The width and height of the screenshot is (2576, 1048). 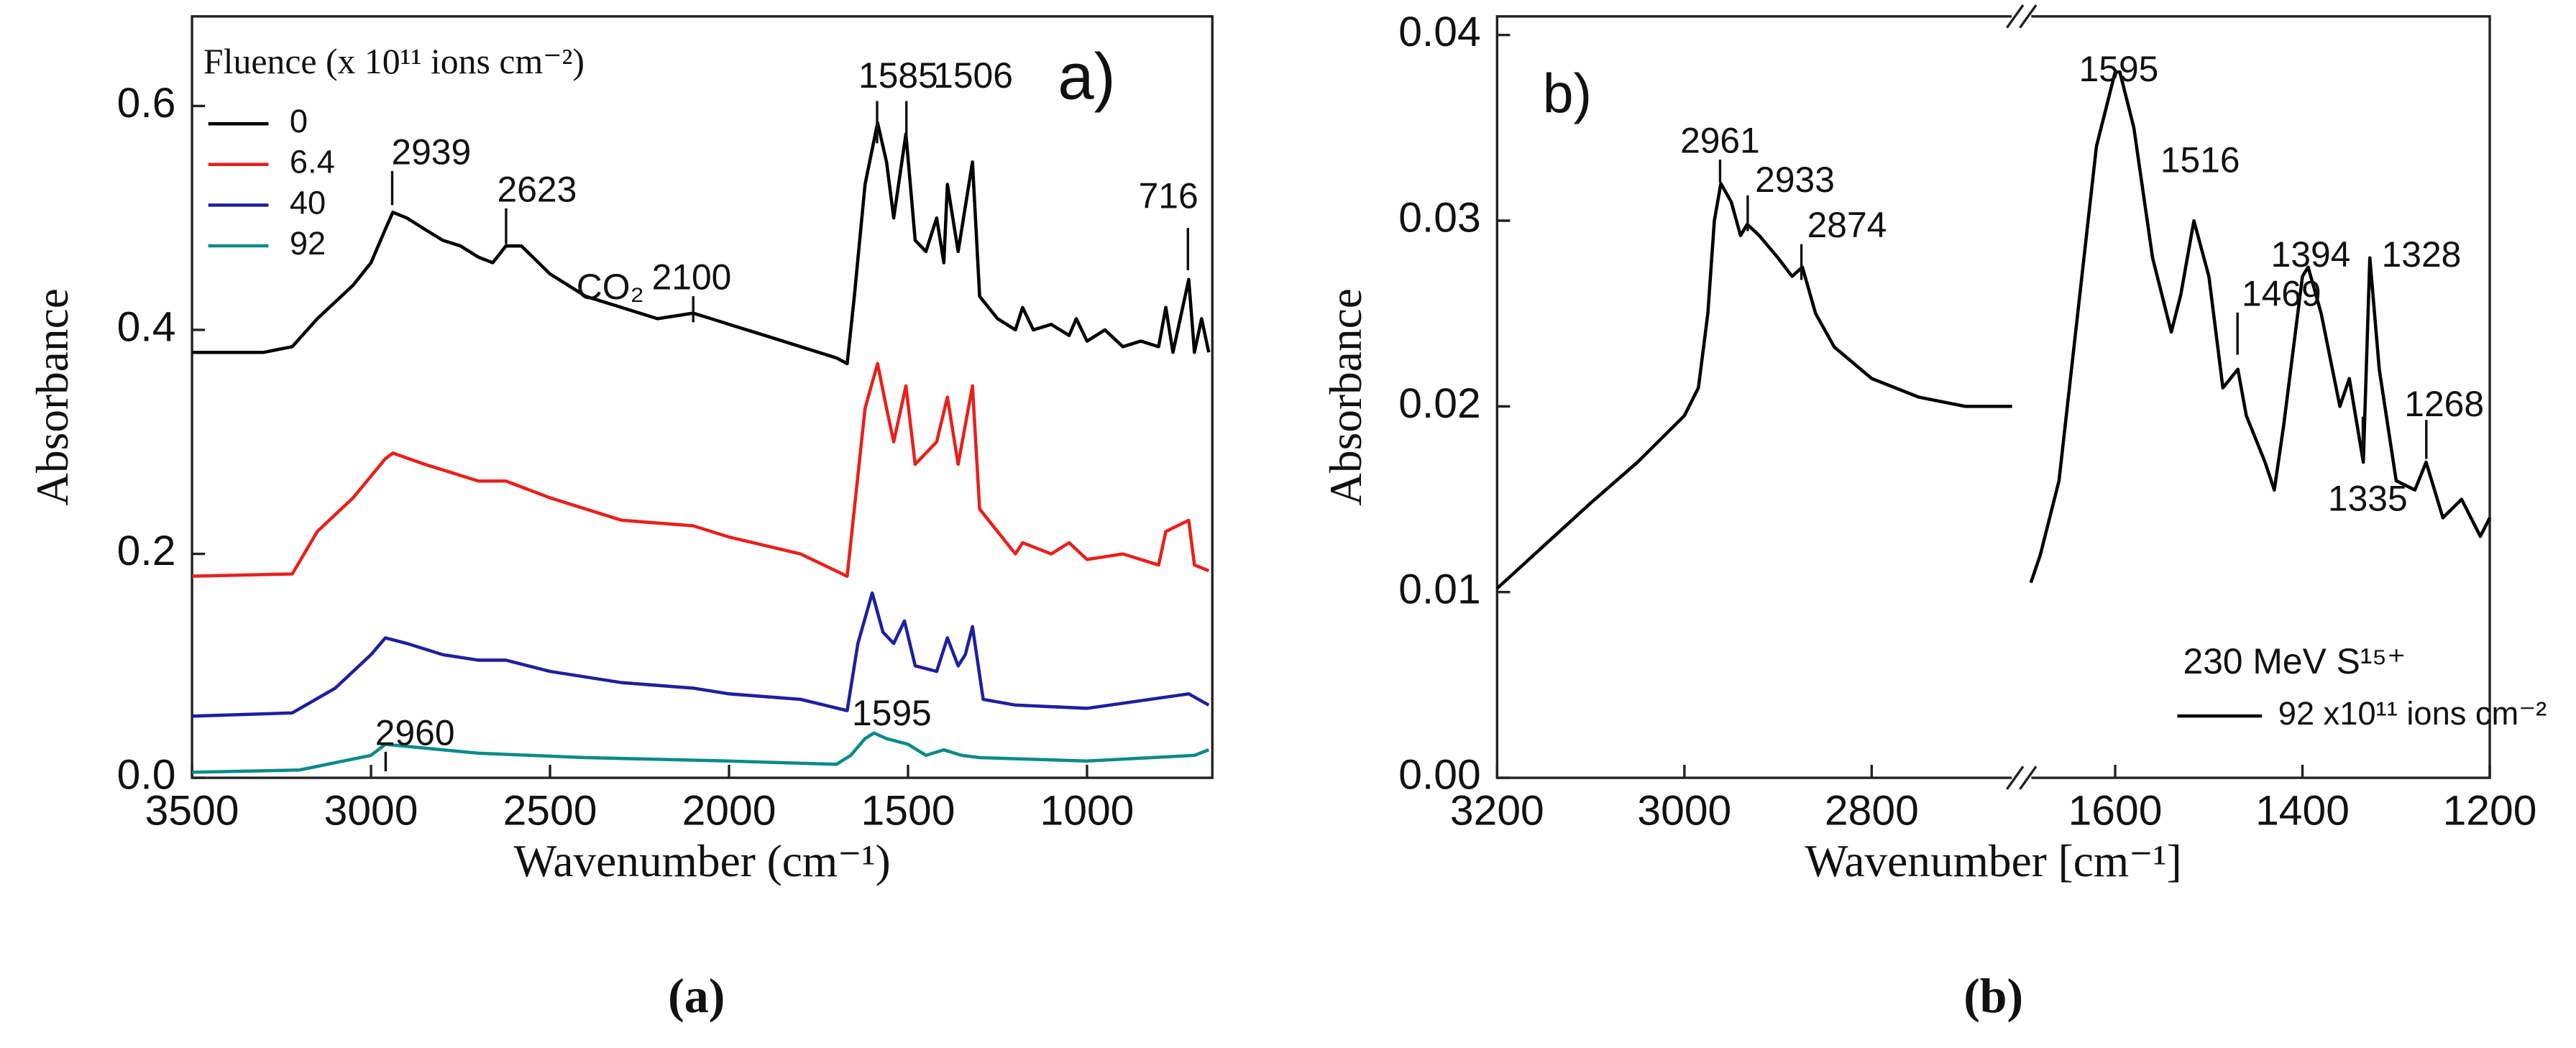 I want to click on x-tick-label: 2000, so click(x=729, y=810).